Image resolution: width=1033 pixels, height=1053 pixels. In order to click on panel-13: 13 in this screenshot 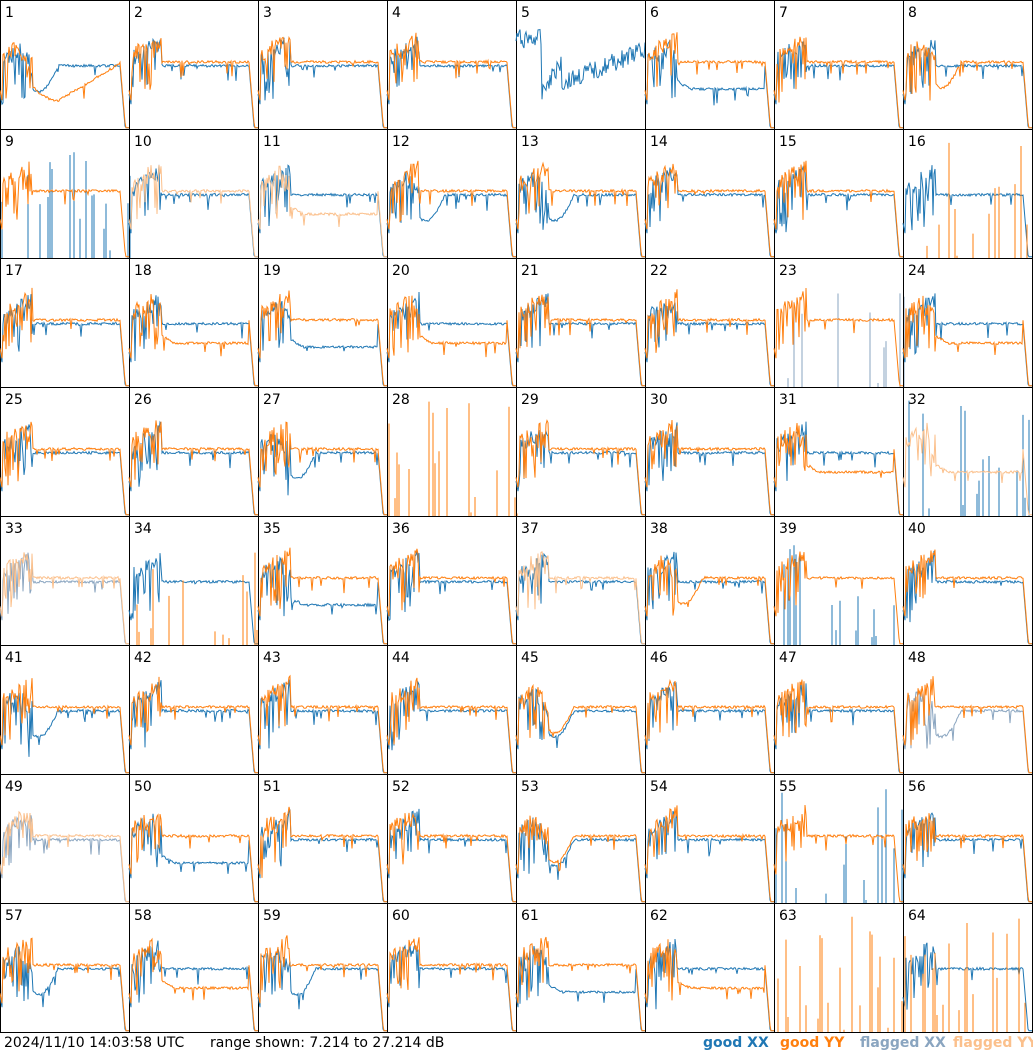, I will do `click(580, 194)`.